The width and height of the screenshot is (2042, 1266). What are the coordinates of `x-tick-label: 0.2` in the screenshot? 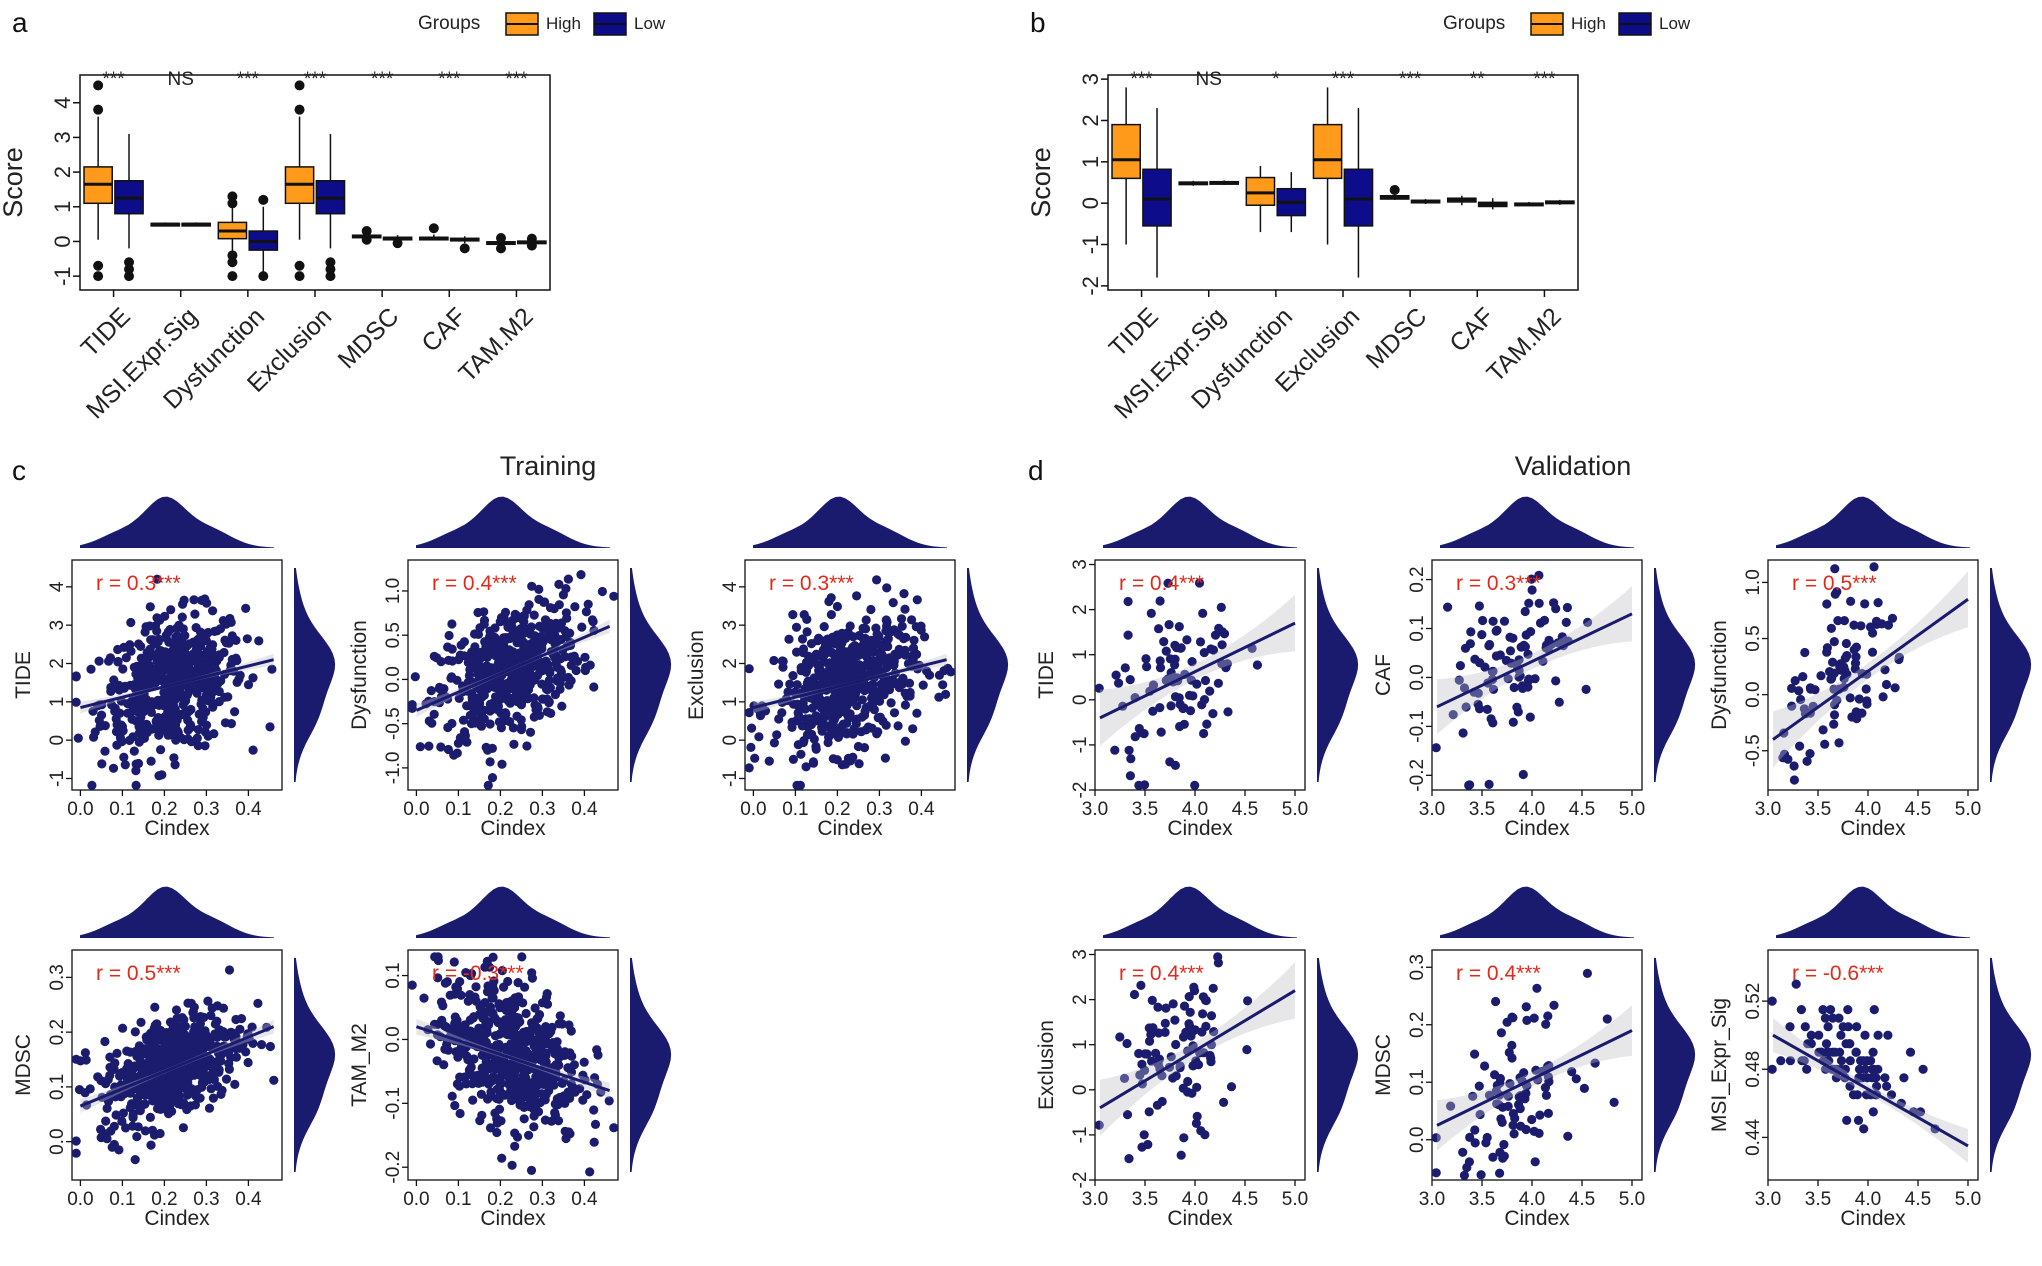 It's located at (500, 1199).